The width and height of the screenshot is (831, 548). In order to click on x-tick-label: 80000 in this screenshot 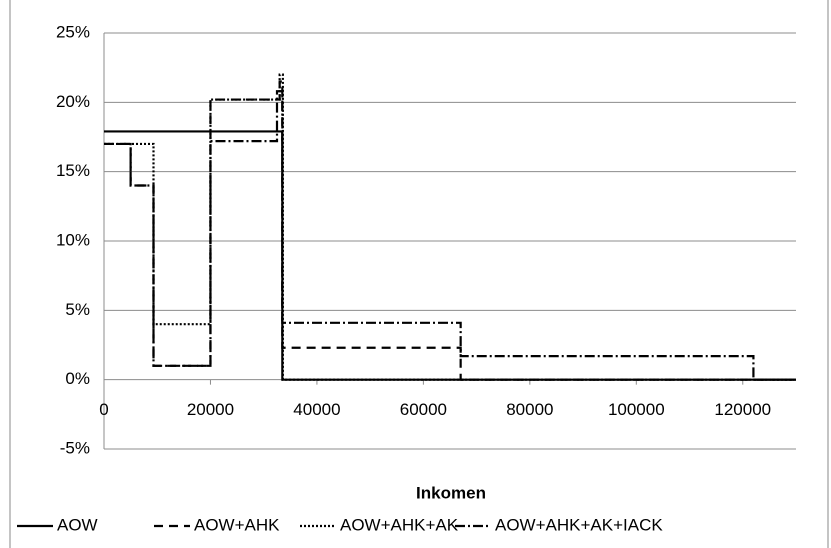, I will do `click(529, 409)`.